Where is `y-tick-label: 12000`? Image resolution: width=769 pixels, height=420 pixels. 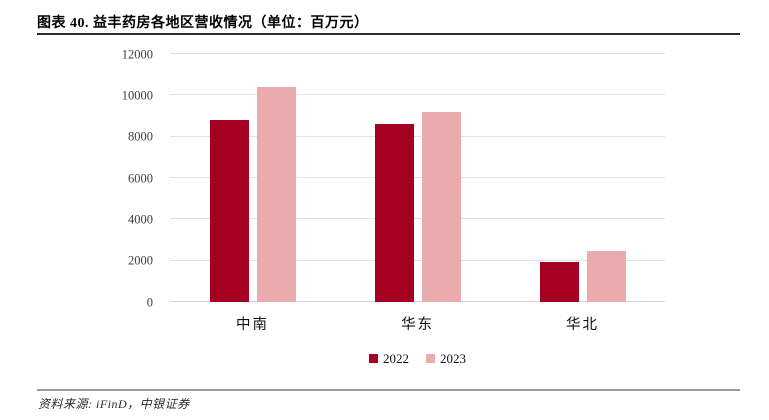
y-tick-label: 12000 is located at coordinates (137, 53).